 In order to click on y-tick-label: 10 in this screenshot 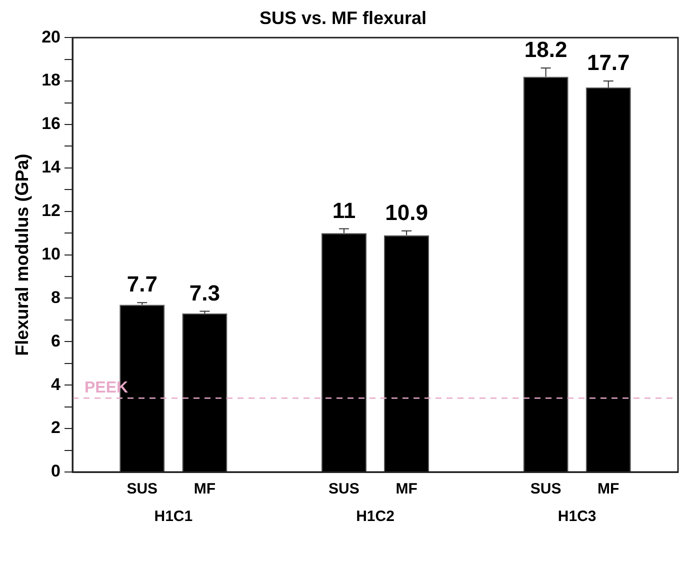, I will do `click(51, 254)`.